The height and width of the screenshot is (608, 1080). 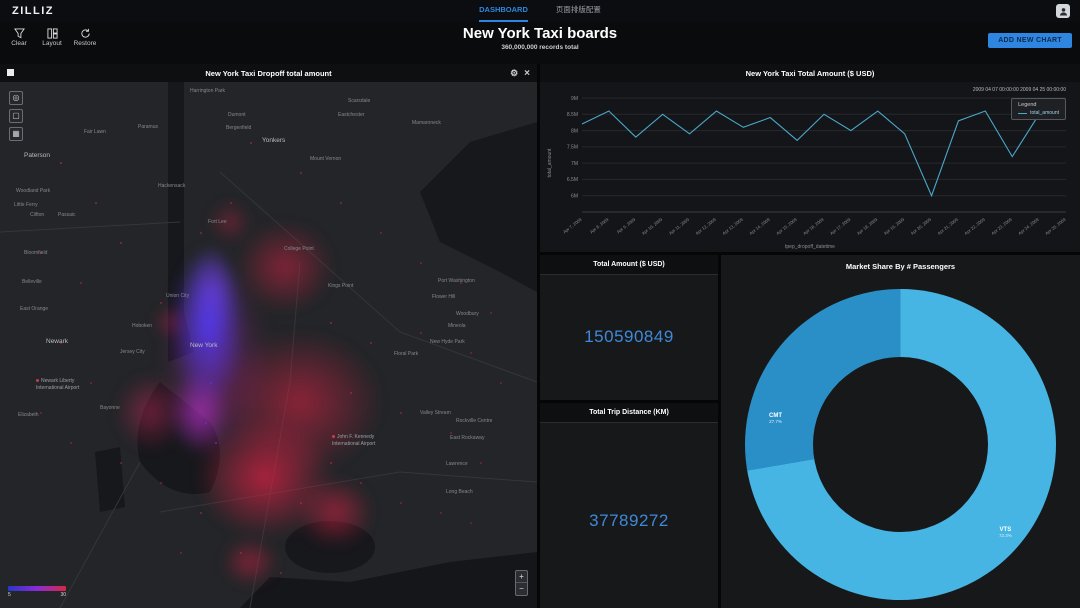 What do you see at coordinates (900, 266) in the screenshot?
I see `donut-panel-title: Market Share By # Passengers` at bounding box center [900, 266].